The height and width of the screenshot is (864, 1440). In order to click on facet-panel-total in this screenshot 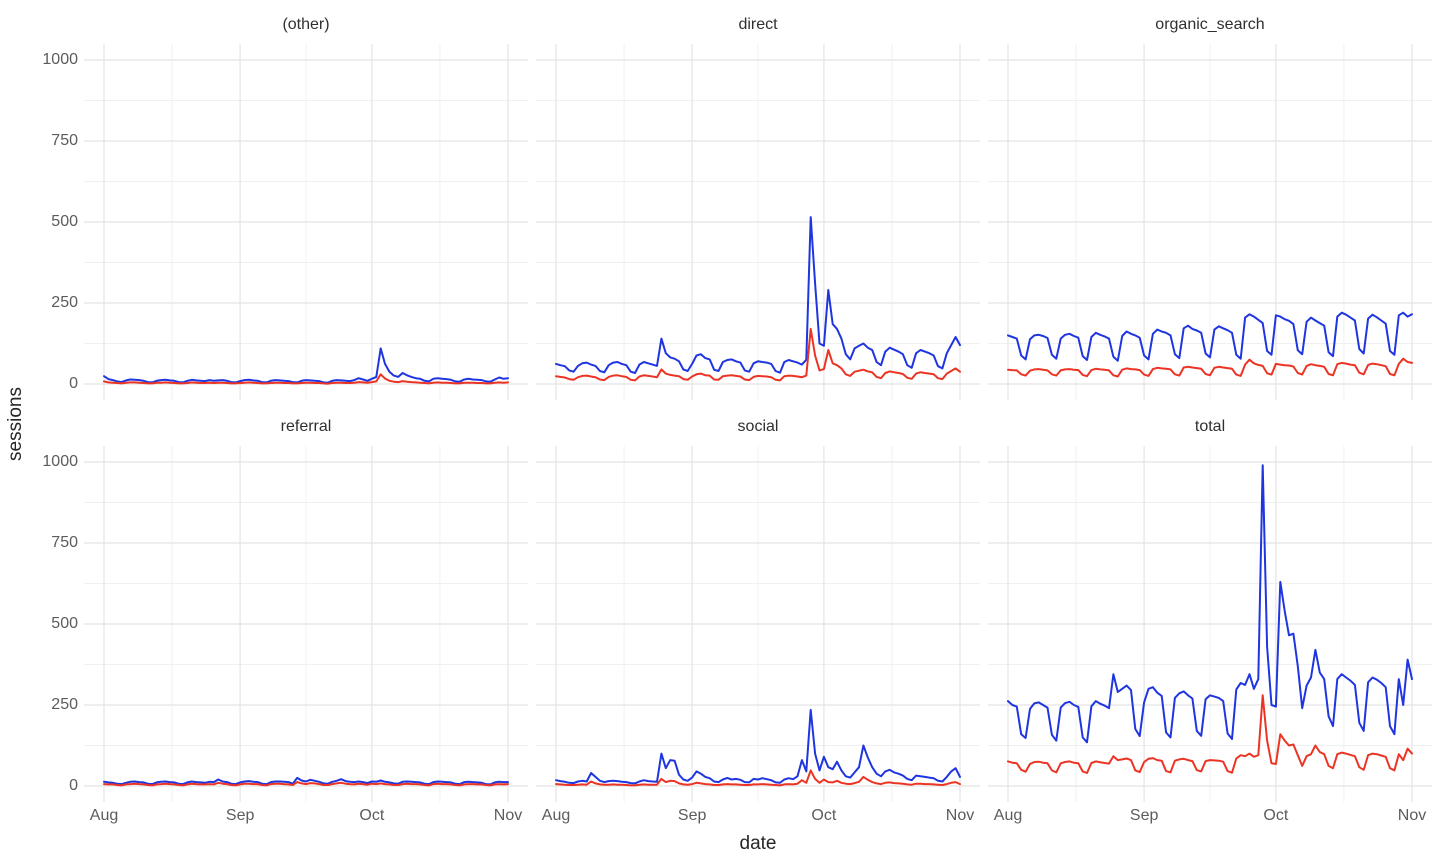, I will do `click(1210, 624)`.